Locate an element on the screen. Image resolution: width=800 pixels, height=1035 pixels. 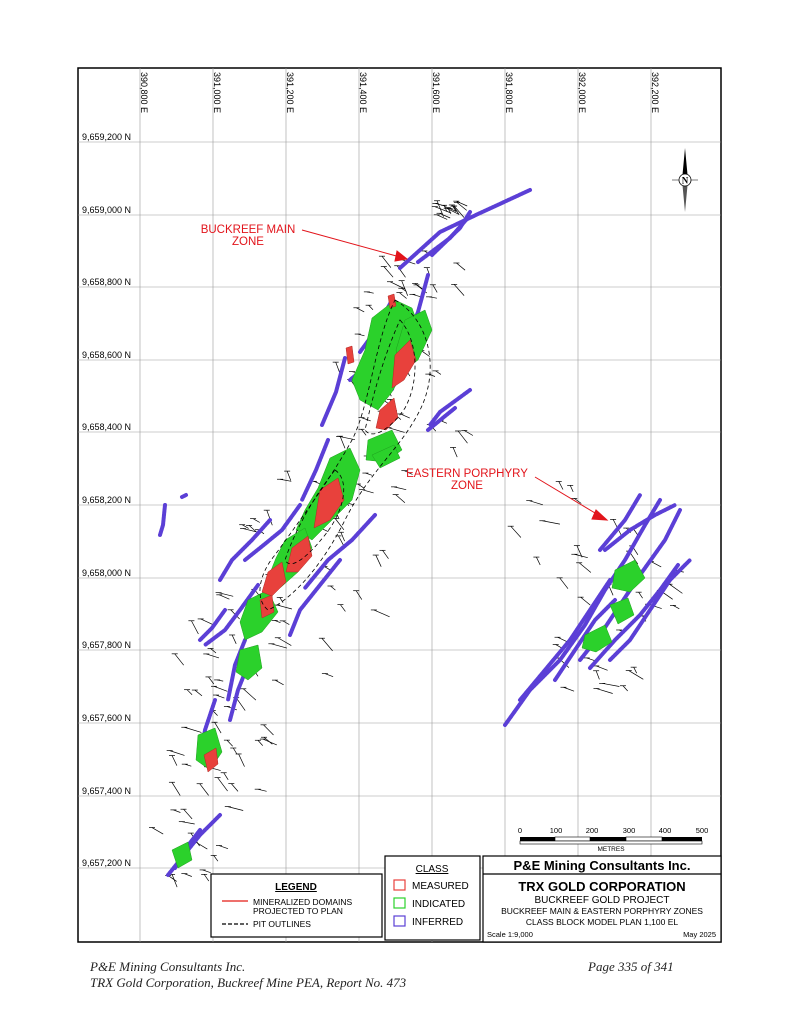
easting-label: 391,600 E is located at coordinates (436, 92).